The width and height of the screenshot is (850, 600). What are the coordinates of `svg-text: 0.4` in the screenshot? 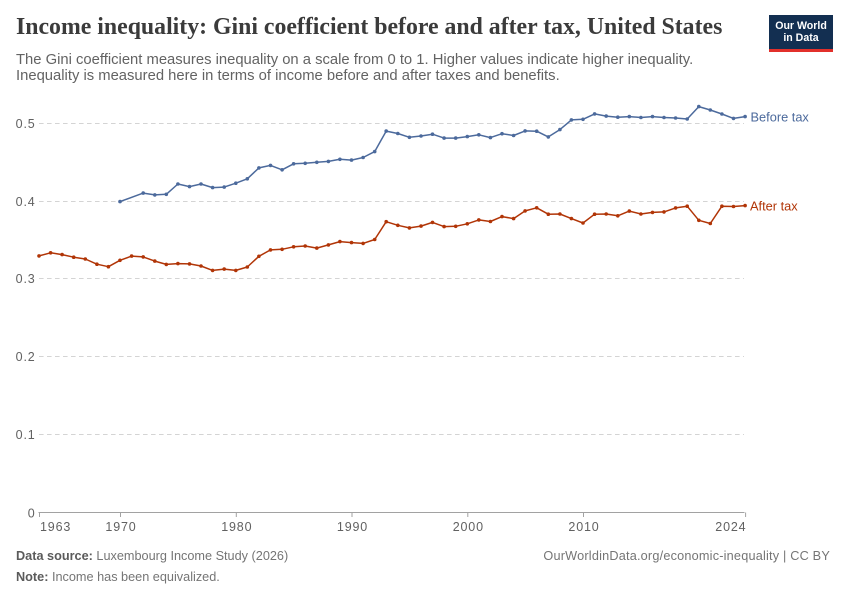 It's located at (26, 202).